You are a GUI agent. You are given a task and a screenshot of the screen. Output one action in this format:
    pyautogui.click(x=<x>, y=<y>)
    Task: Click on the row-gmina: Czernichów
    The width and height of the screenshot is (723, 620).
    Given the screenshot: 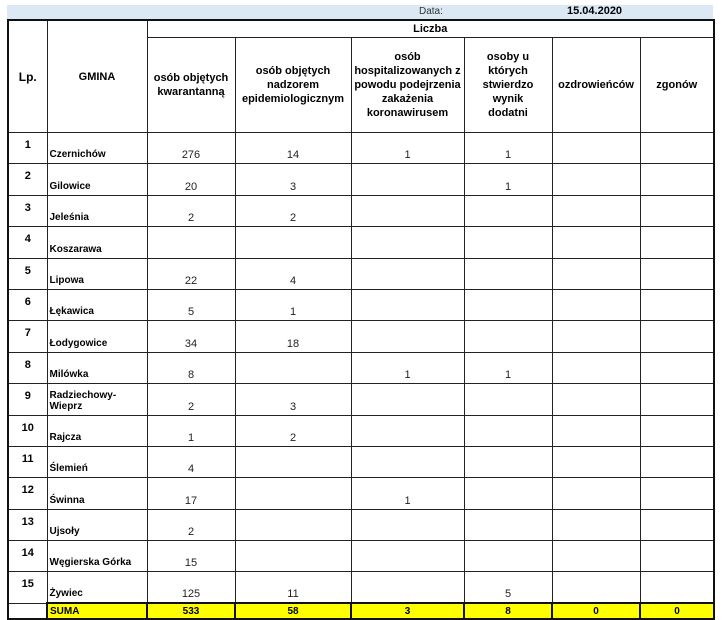 What is the action you would take?
    pyautogui.click(x=97, y=148)
    